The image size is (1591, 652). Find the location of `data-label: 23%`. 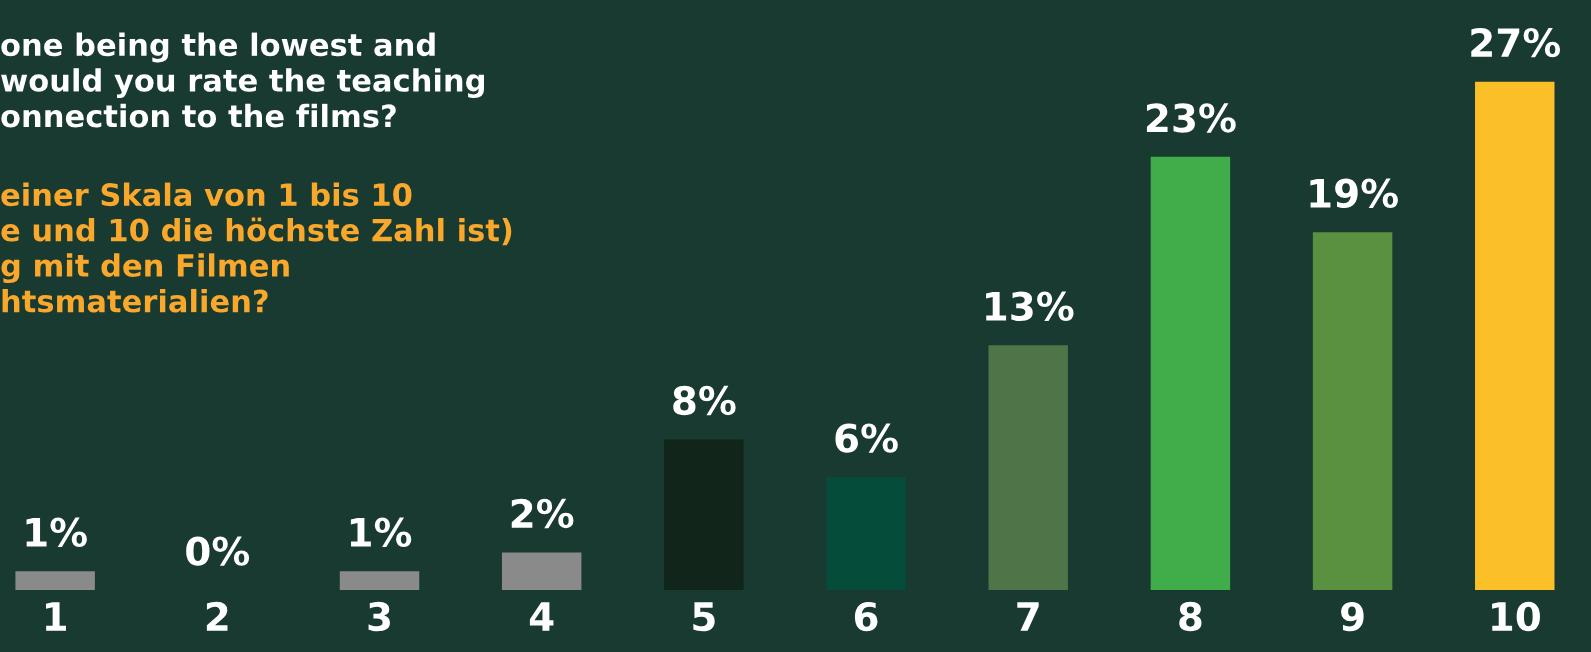

data-label: 23% is located at coordinates (1191, 118).